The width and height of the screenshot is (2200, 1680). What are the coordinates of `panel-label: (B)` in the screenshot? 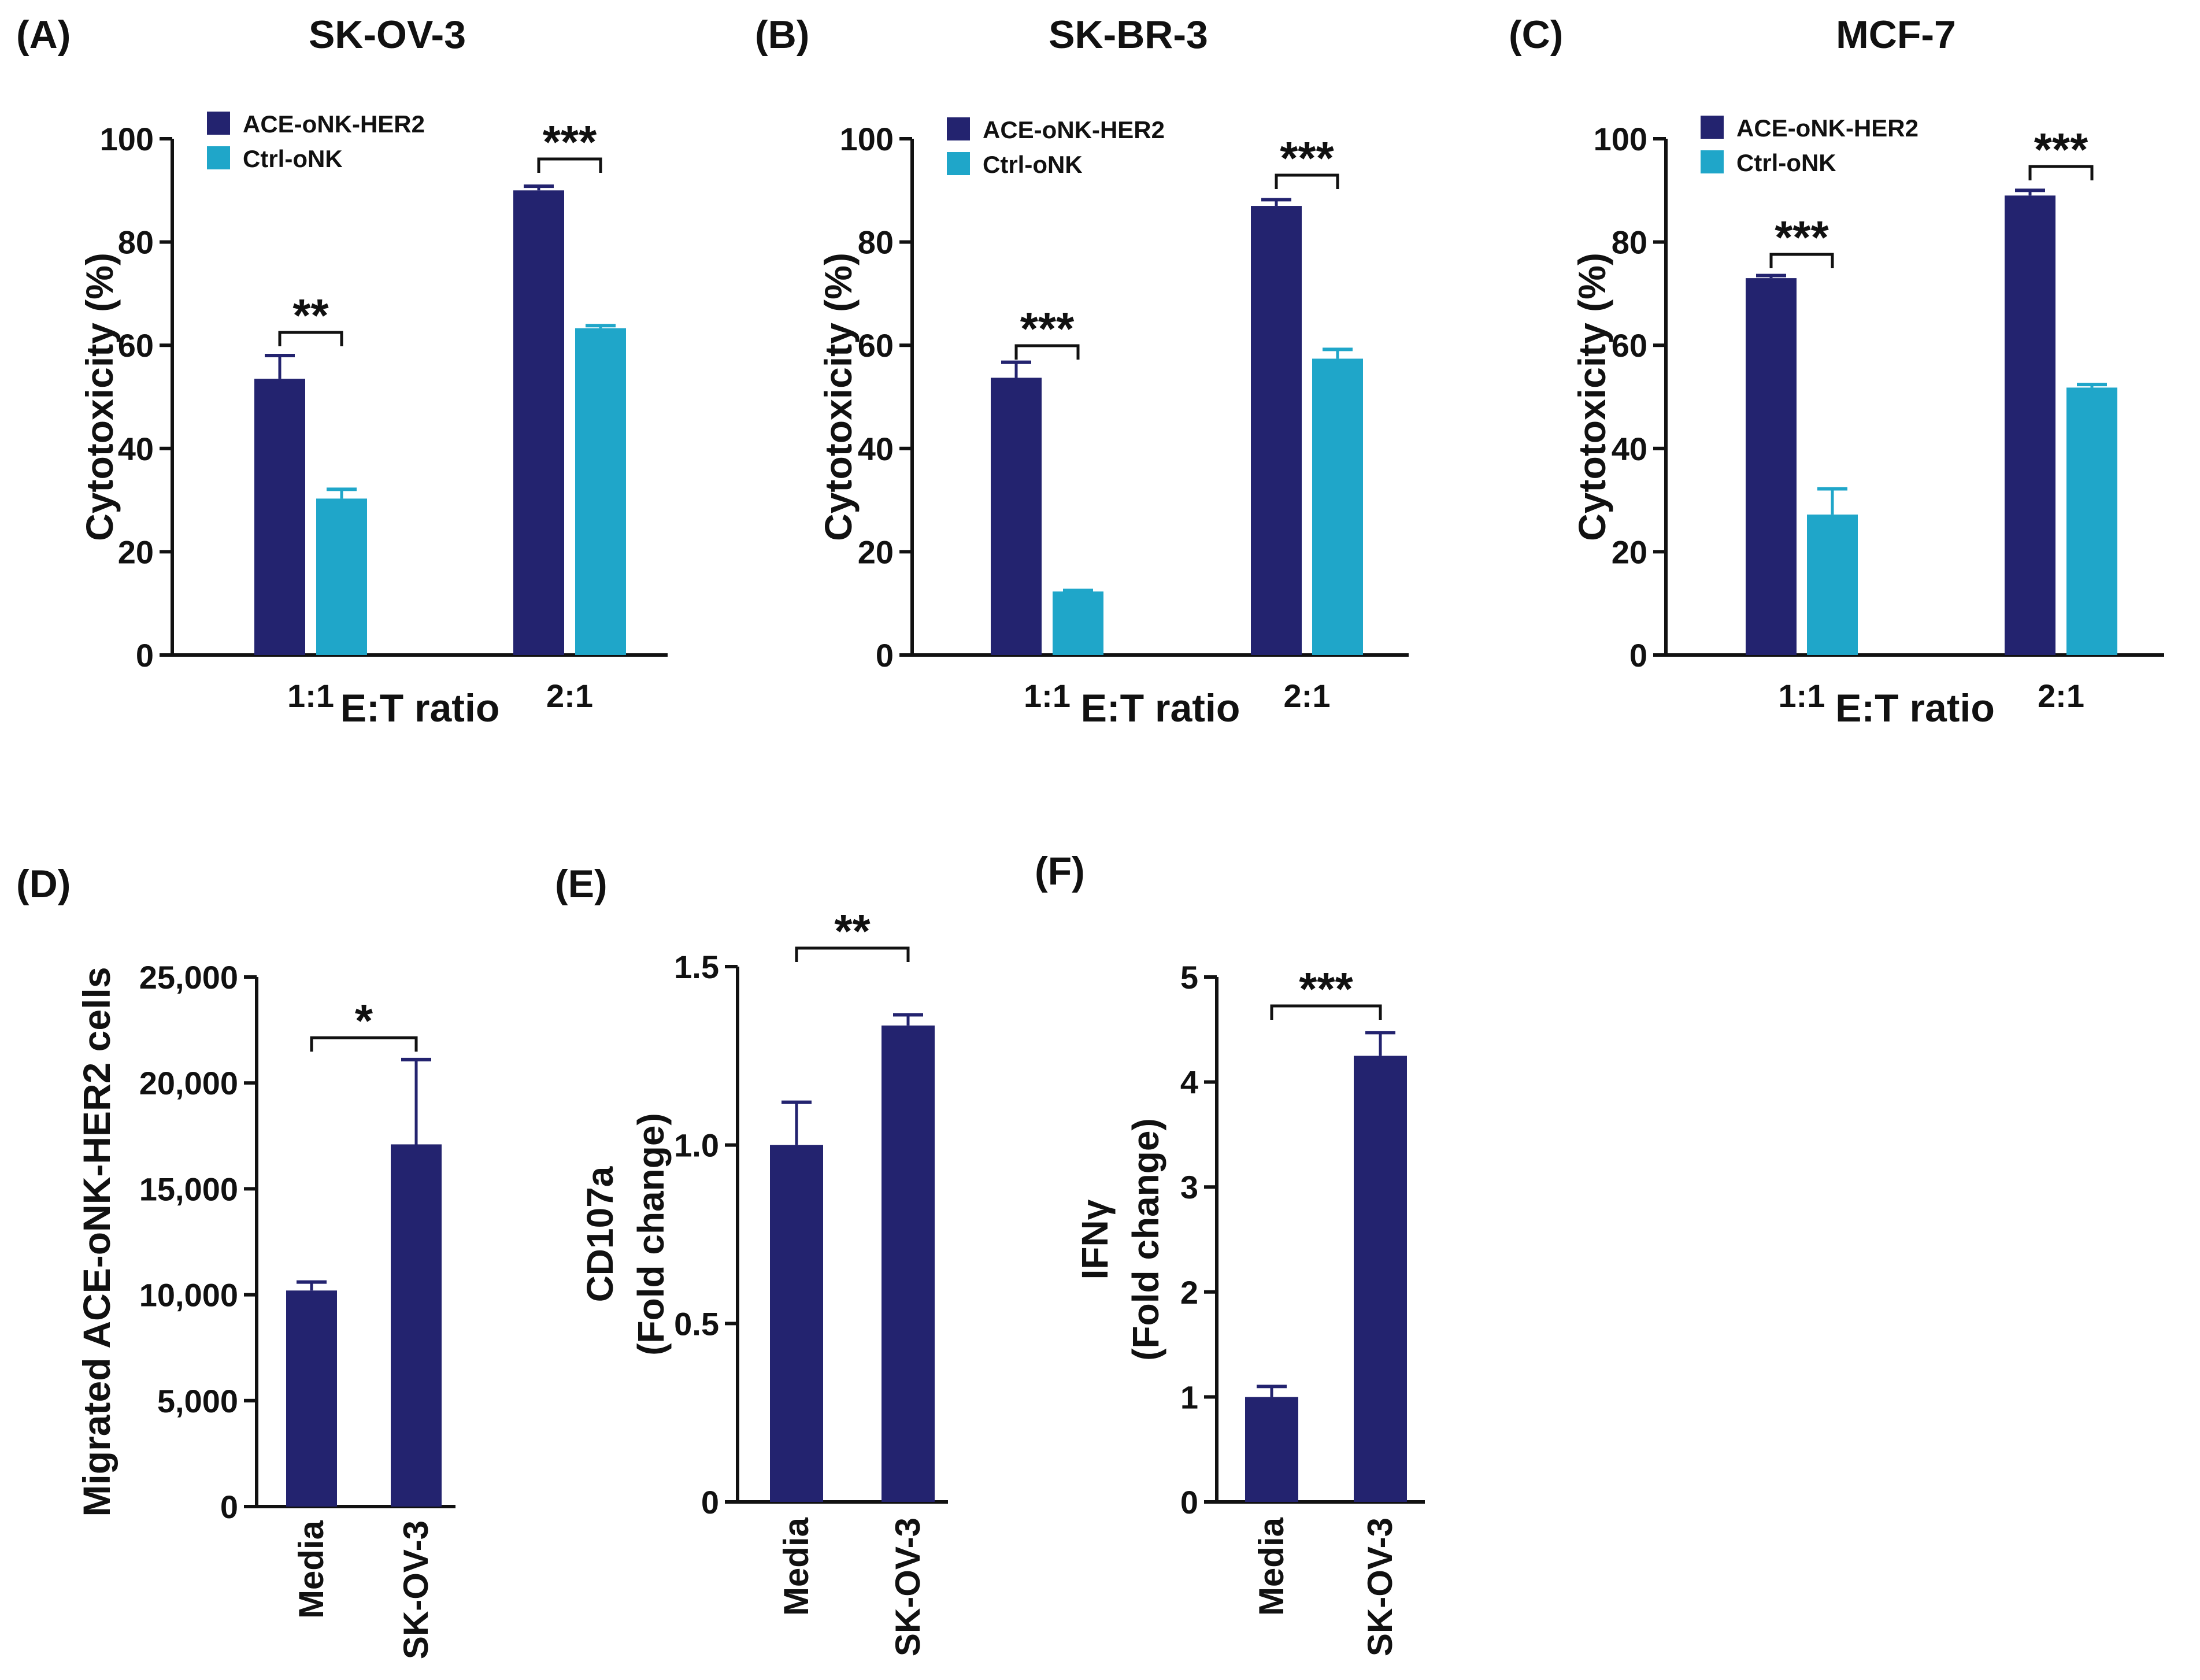 It's located at (782, 35).